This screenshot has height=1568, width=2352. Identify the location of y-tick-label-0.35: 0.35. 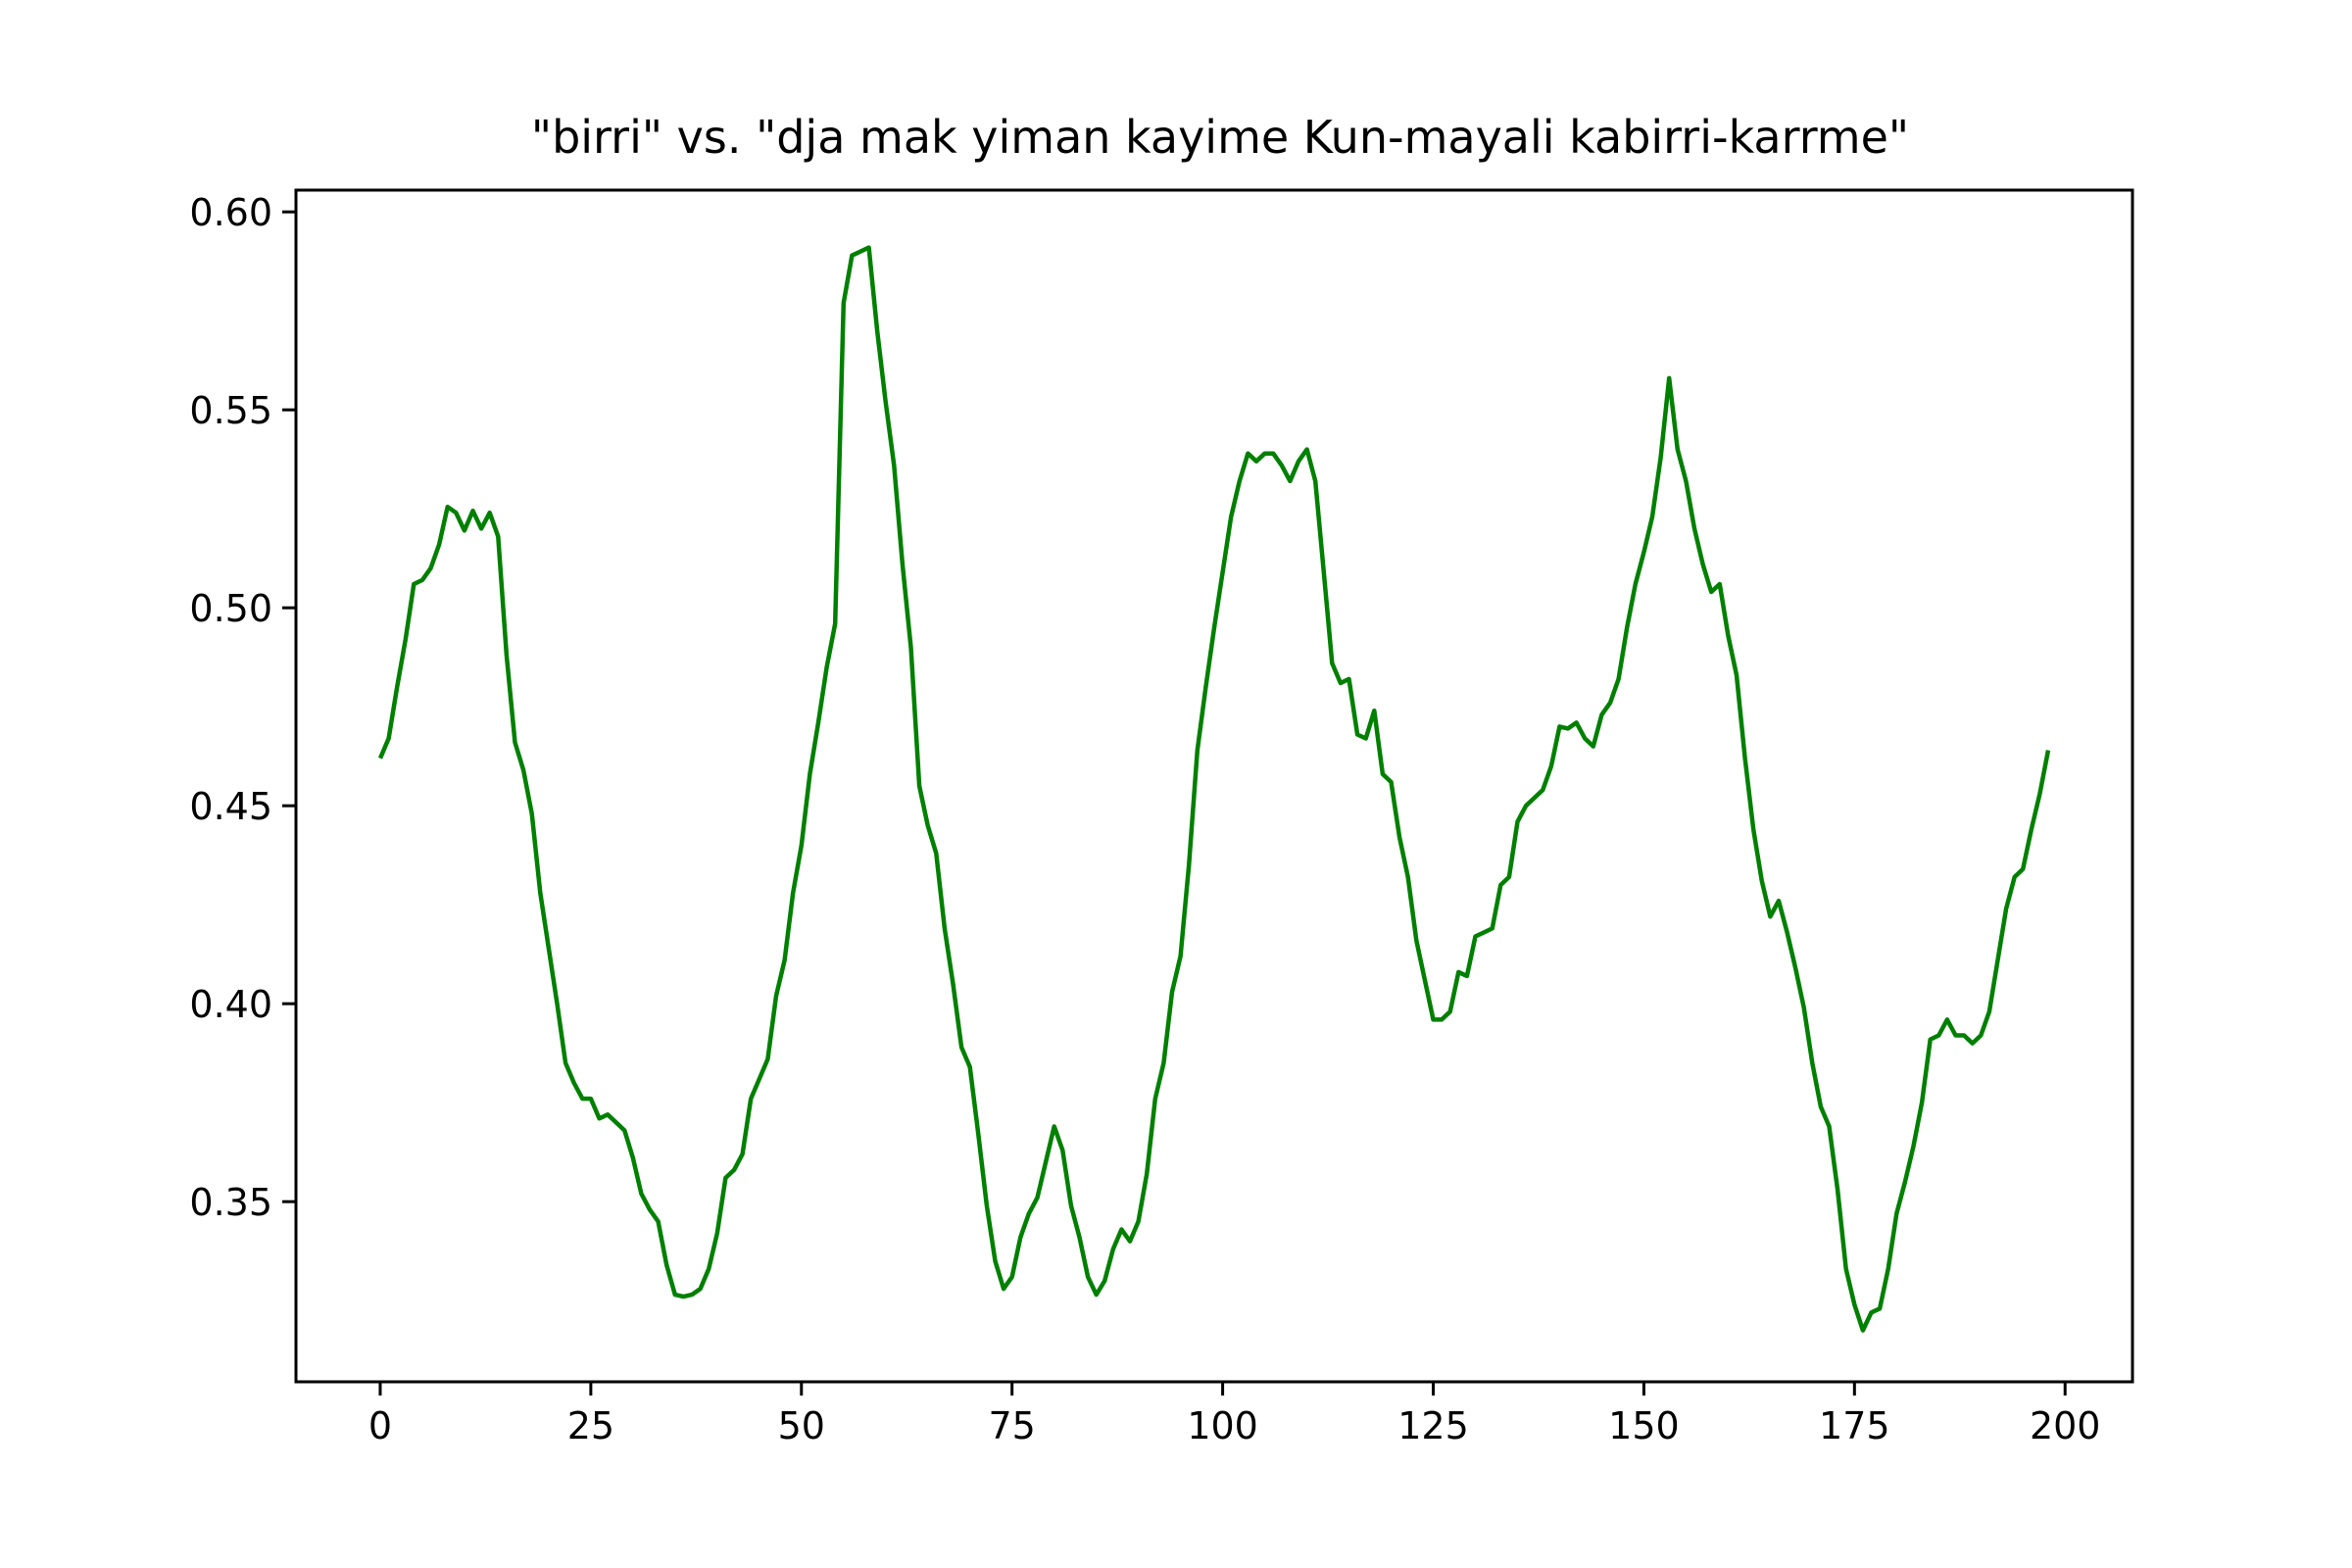
(230, 1202).